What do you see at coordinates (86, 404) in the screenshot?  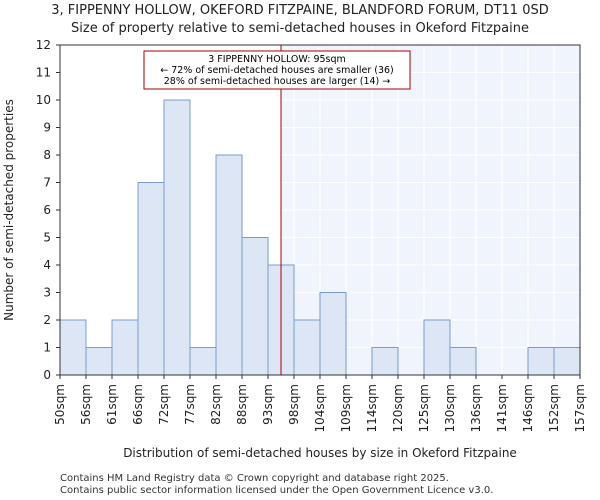 I see `x-tick-label: 56sqm` at bounding box center [86, 404].